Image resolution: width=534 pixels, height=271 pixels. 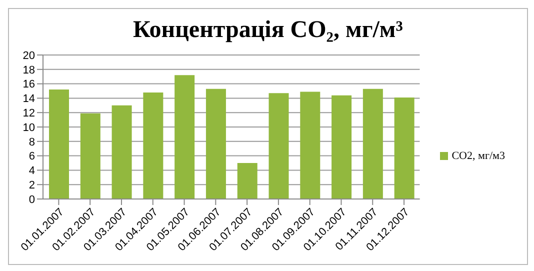 What do you see at coordinates (31, 200) in the screenshot?
I see `y-tick-label: 0` at bounding box center [31, 200].